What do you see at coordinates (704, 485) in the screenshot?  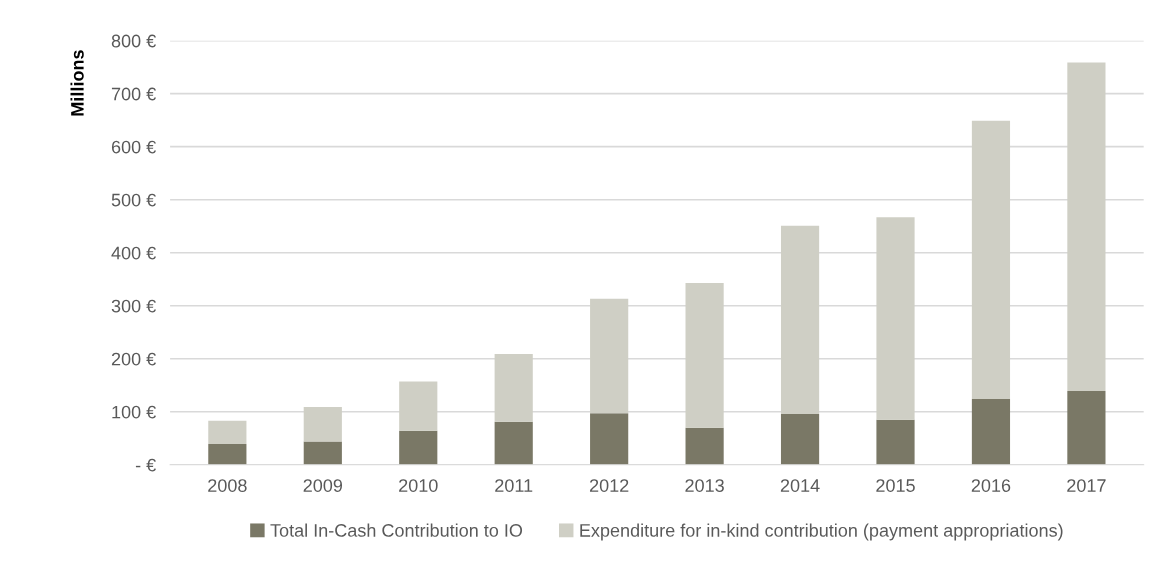 I see `x-tick-label: 2013` at bounding box center [704, 485].